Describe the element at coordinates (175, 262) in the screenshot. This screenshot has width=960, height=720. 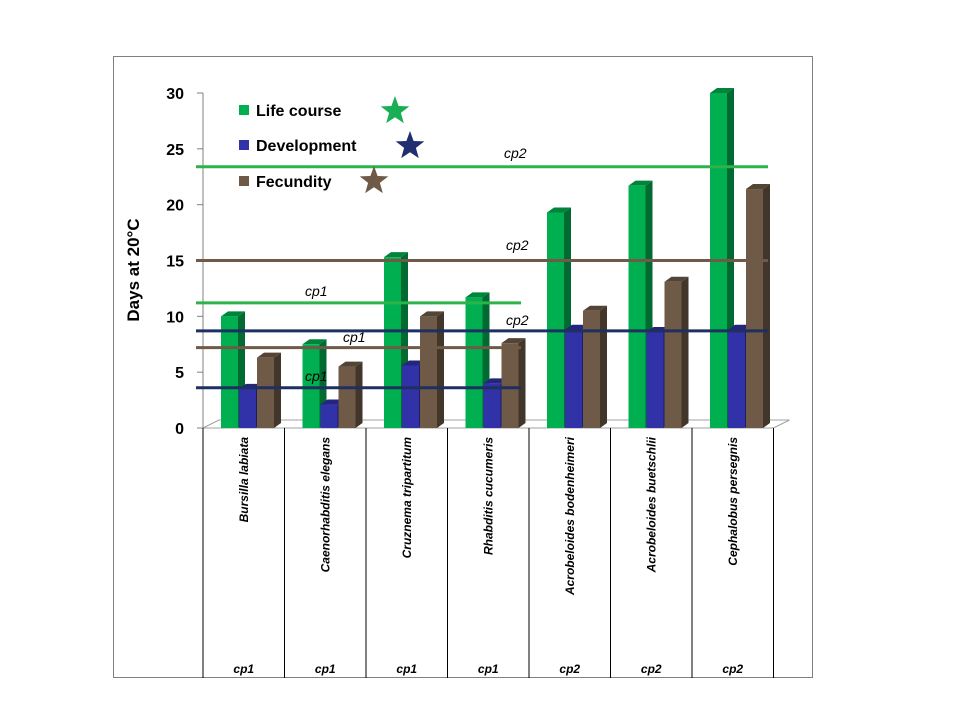
I see `y-tick-label: 15` at that location.